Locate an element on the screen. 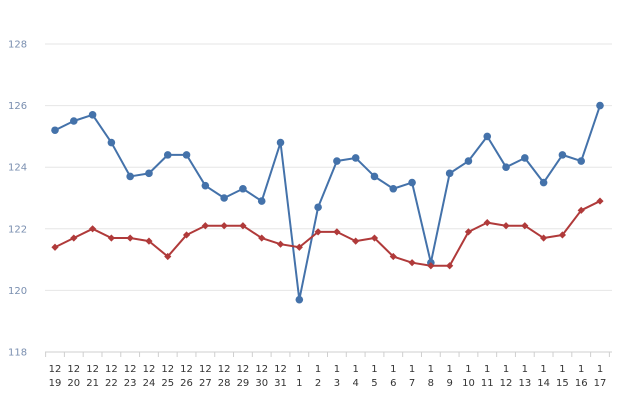 The height and width of the screenshot is (400, 640). x-tick-label-day: 16 is located at coordinates (581, 383).